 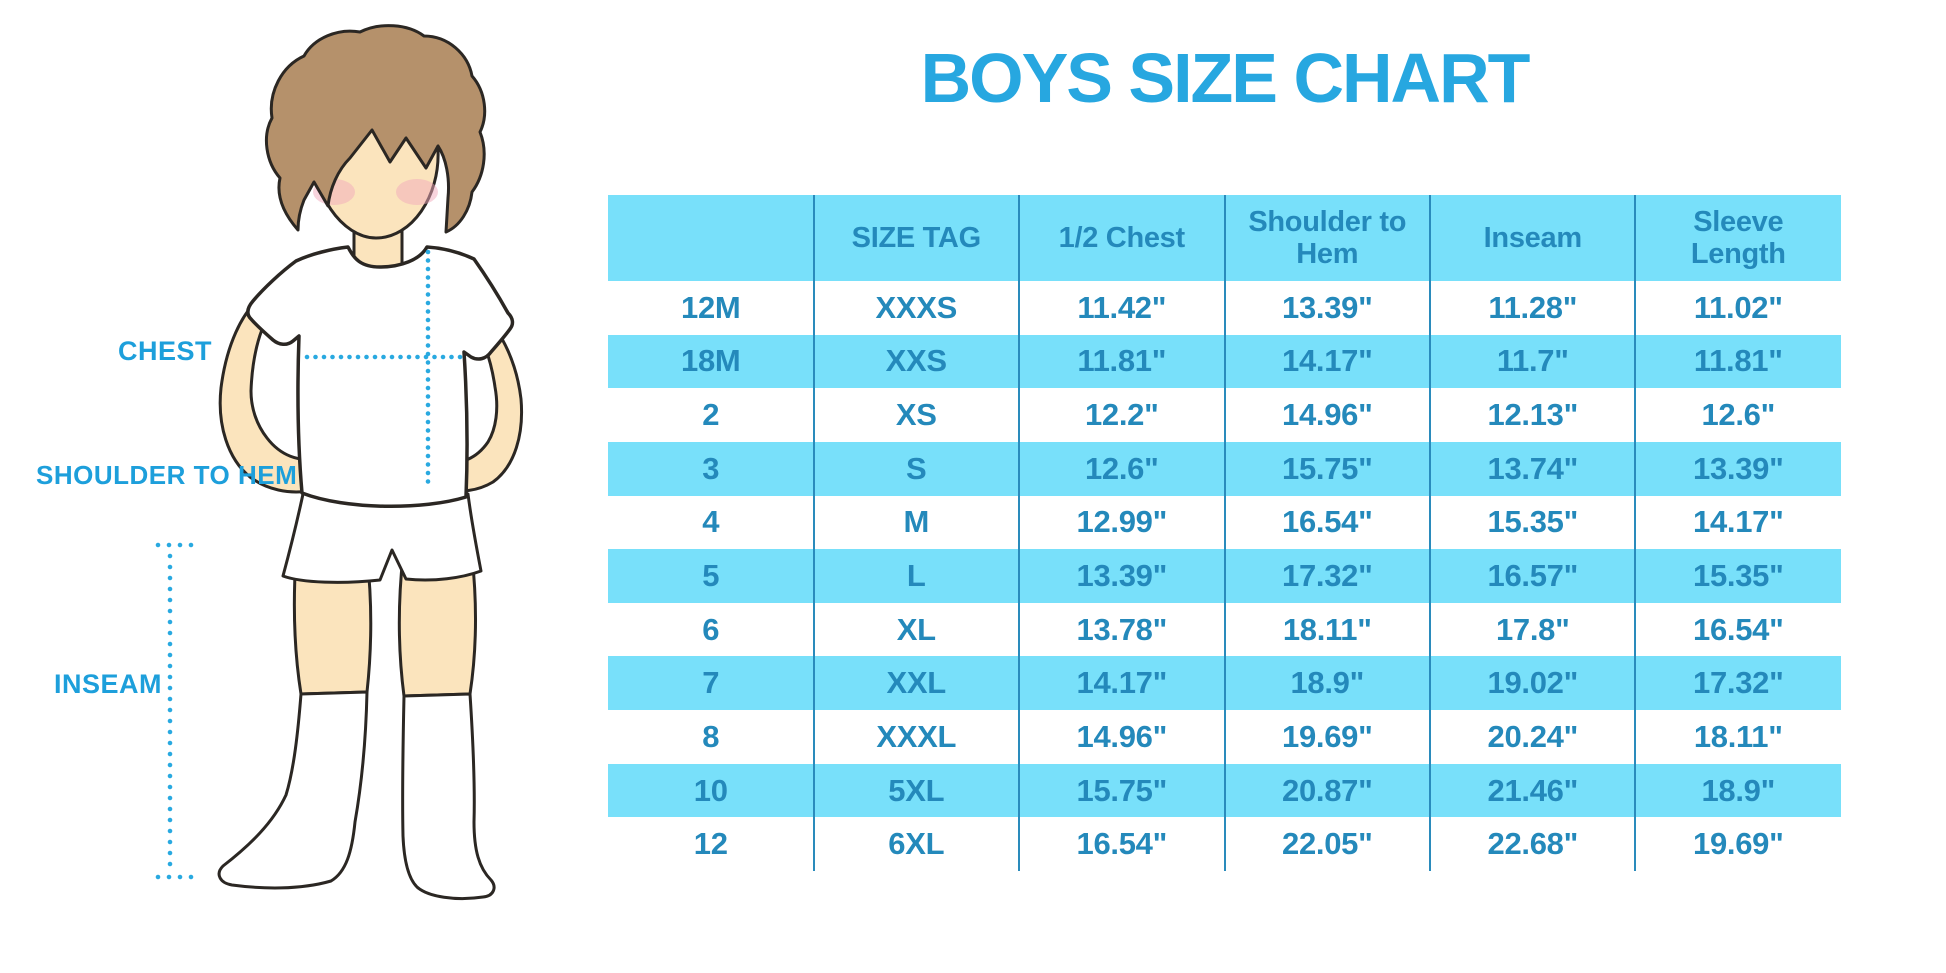 What do you see at coordinates (1533, 576) in the screenshot?
I see `table-cell: 16.57"` at bounding box center [1533, 576].